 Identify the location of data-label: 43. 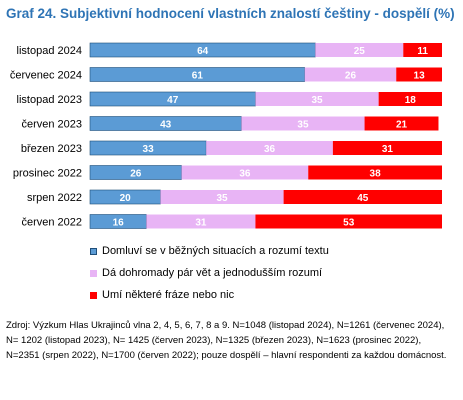
(166, 125).